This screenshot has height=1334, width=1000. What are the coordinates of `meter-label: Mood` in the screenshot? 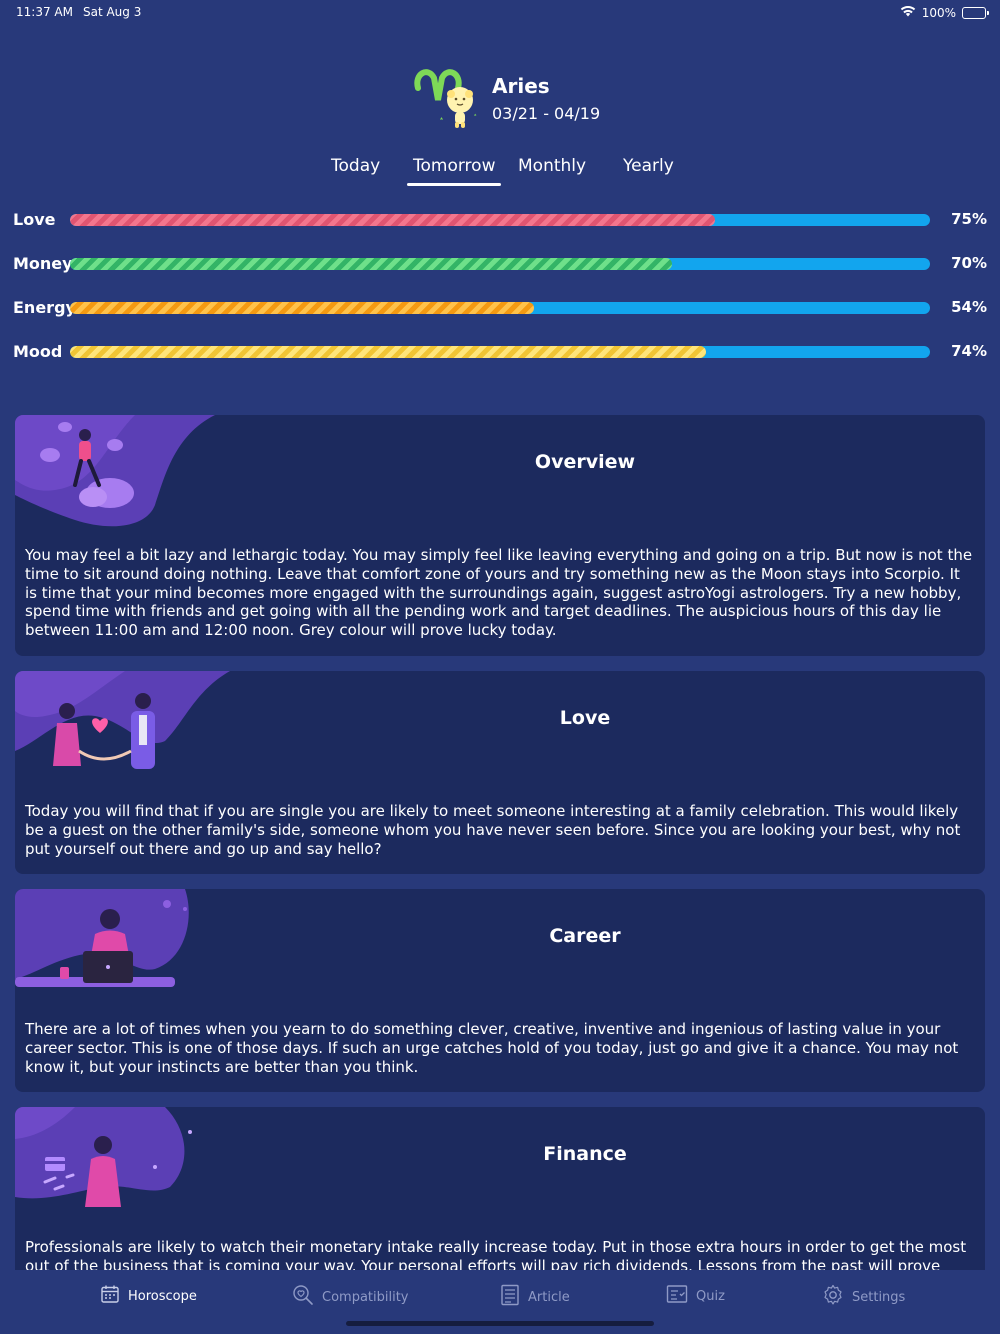 It's located at (38, 351).